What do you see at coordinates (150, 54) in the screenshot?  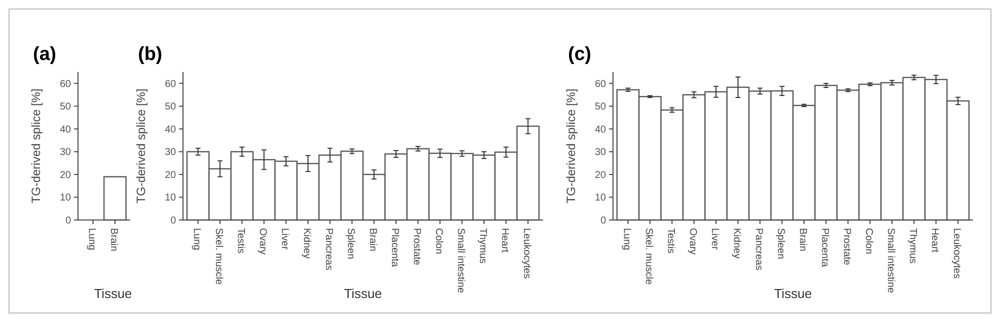 I see `chart-title: (b)` at bounding box center [150, 54].